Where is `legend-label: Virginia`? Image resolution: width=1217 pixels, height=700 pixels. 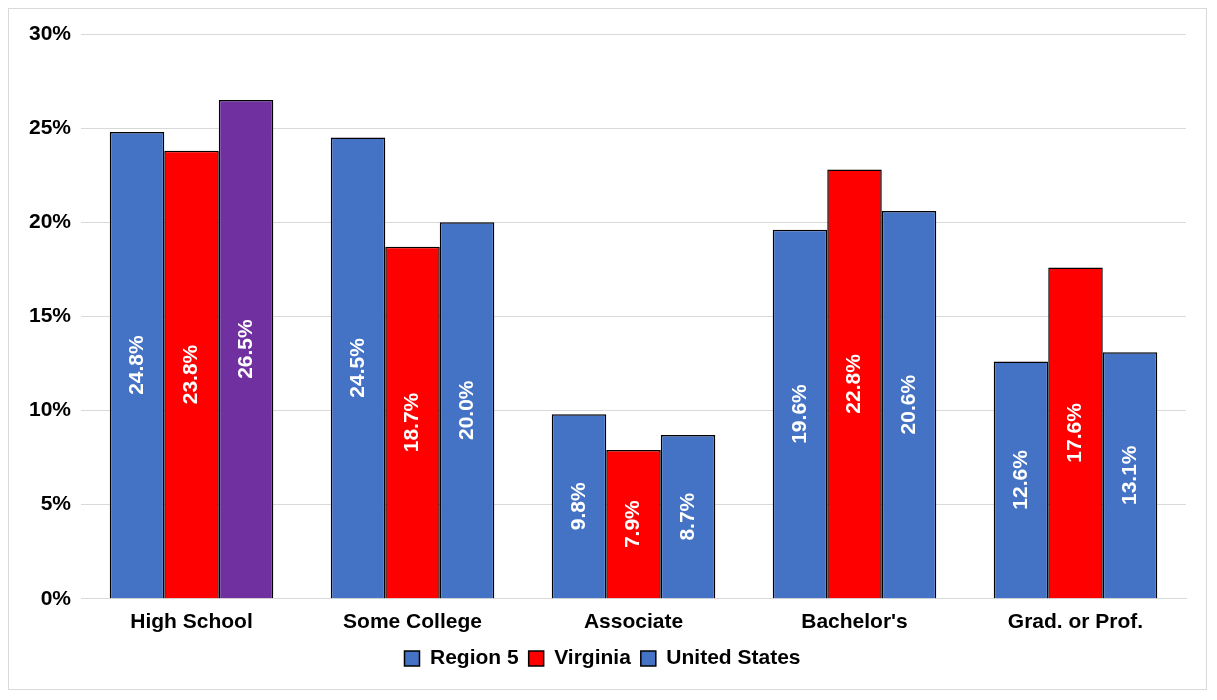
legend-label: Virginia is located at coordinates (593, 657).